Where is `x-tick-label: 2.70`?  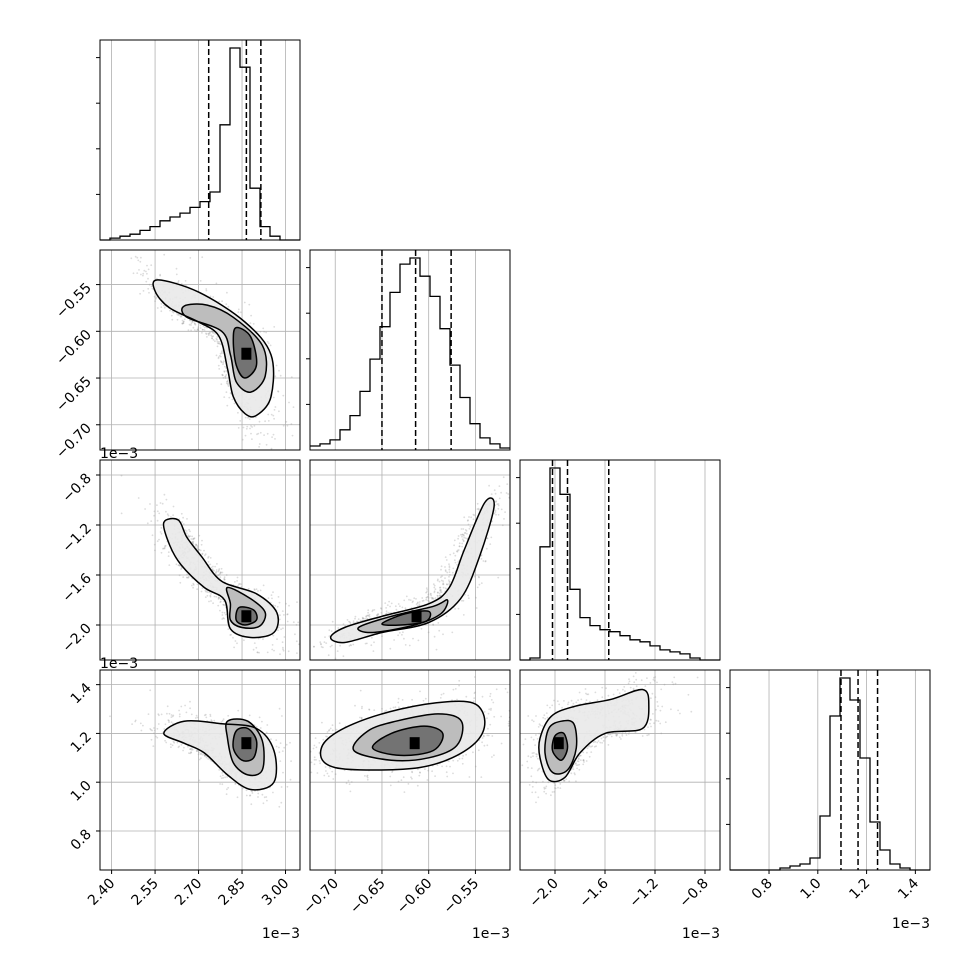 x-tick-label: 2.70 is located at coordinates (188, 892).